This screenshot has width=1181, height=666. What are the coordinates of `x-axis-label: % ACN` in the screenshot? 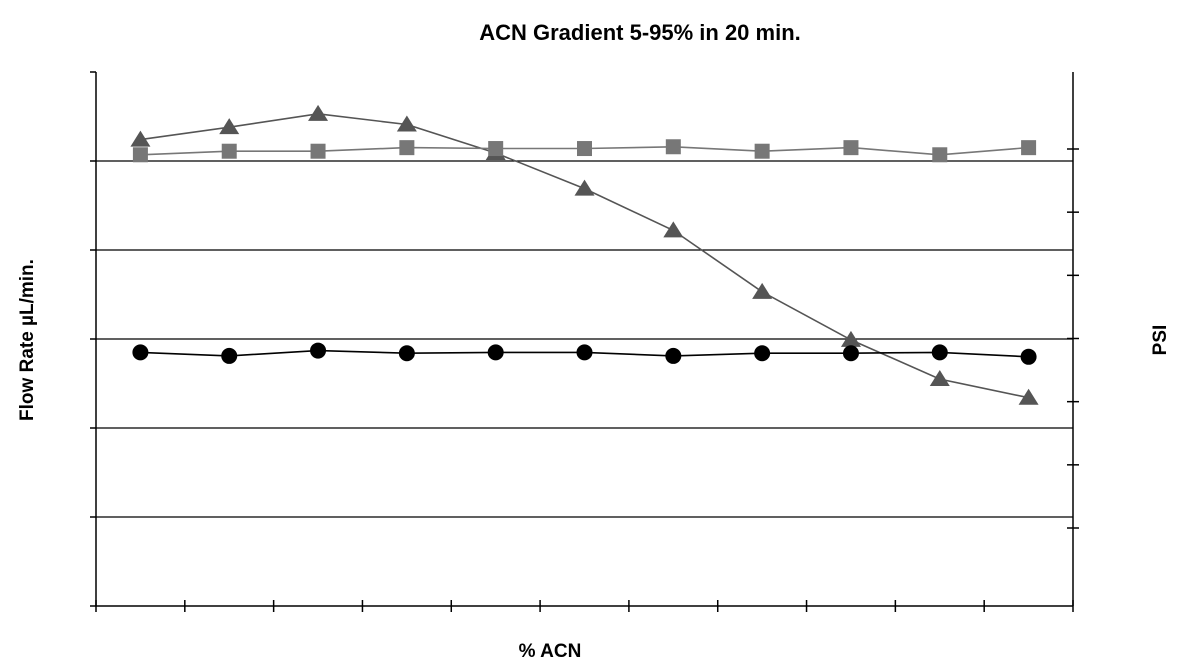 It's located at (550, 651).